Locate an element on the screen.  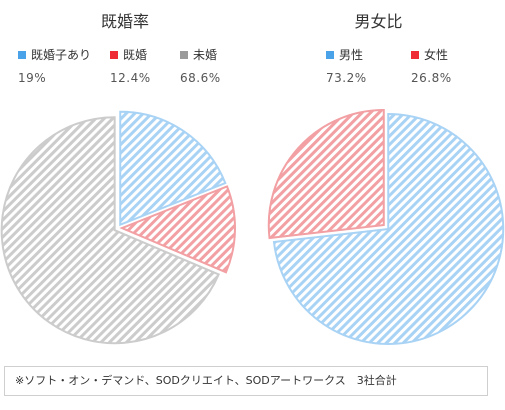
legend-value: 26.8% is located at coordinates (431, 78).